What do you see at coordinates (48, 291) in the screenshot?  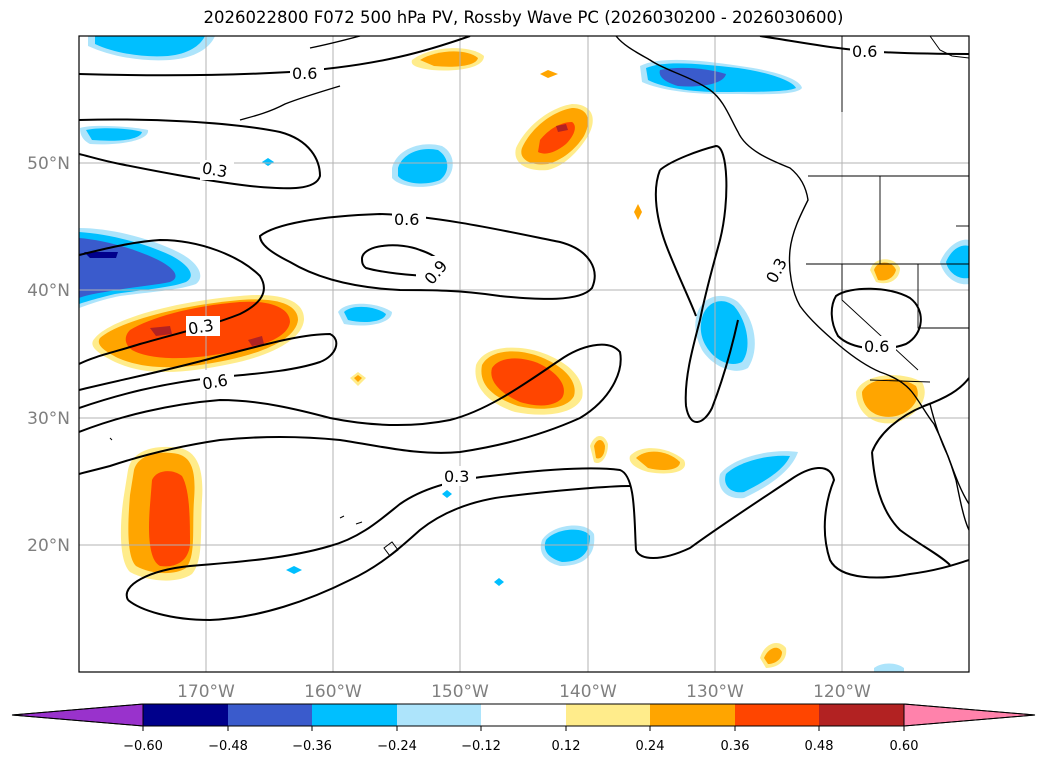 I see `lat-label-40n: 40°N` at bounding box center [48, 291].